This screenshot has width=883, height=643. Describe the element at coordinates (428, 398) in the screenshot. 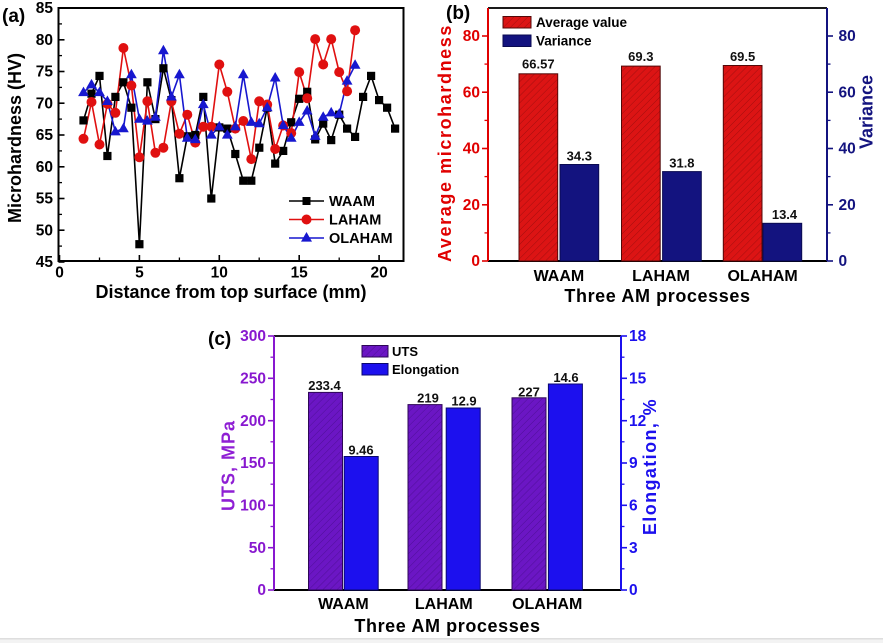

I see `svg-text: 219` at that location.